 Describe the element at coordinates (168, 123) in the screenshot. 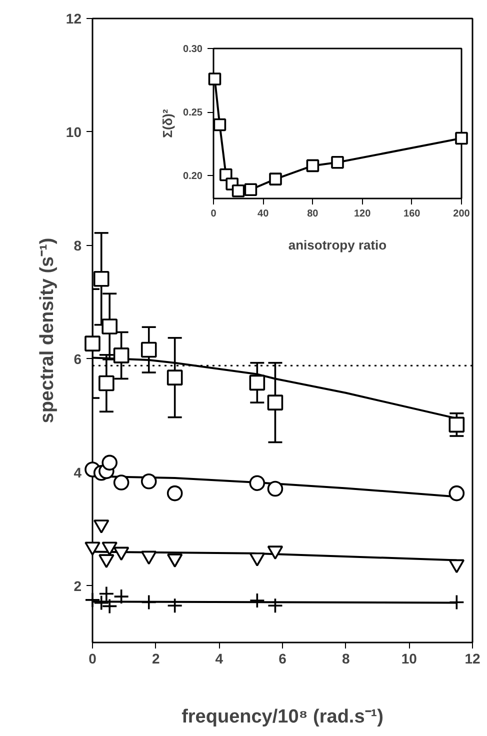

I see `y-axis-title: Σ(δ)²` at that location.